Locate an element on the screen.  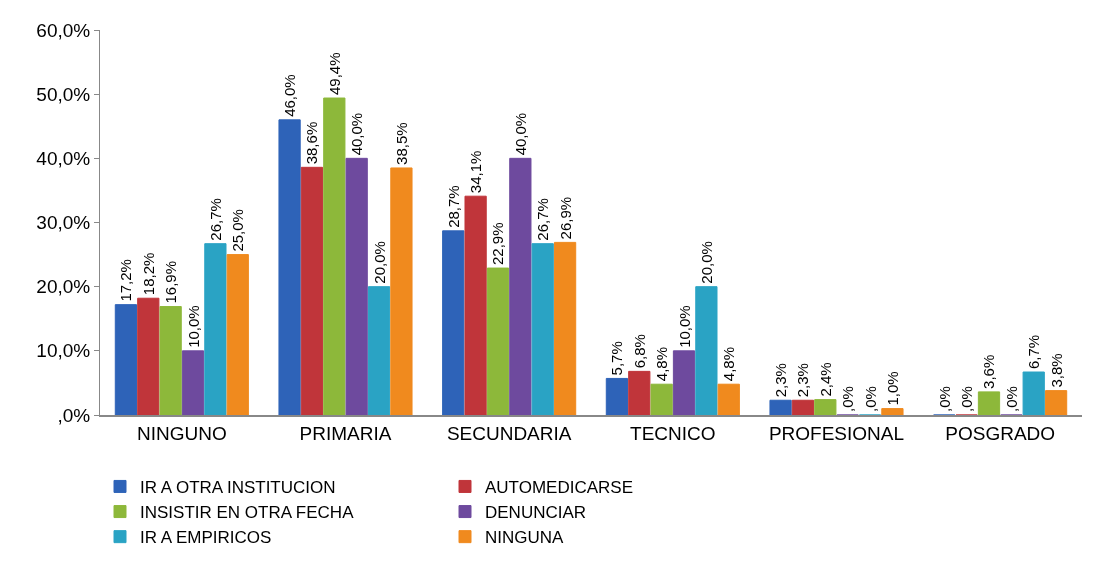
data-label: 17,2% is located at coordinates (126, 280).